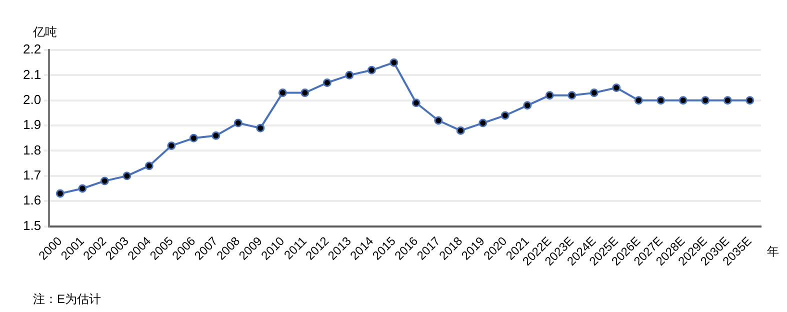  What do you see at coordinates (44, 32) in the screenshot?
I see `y-axis-title: 亿吨` at bounding box center [44, 32].